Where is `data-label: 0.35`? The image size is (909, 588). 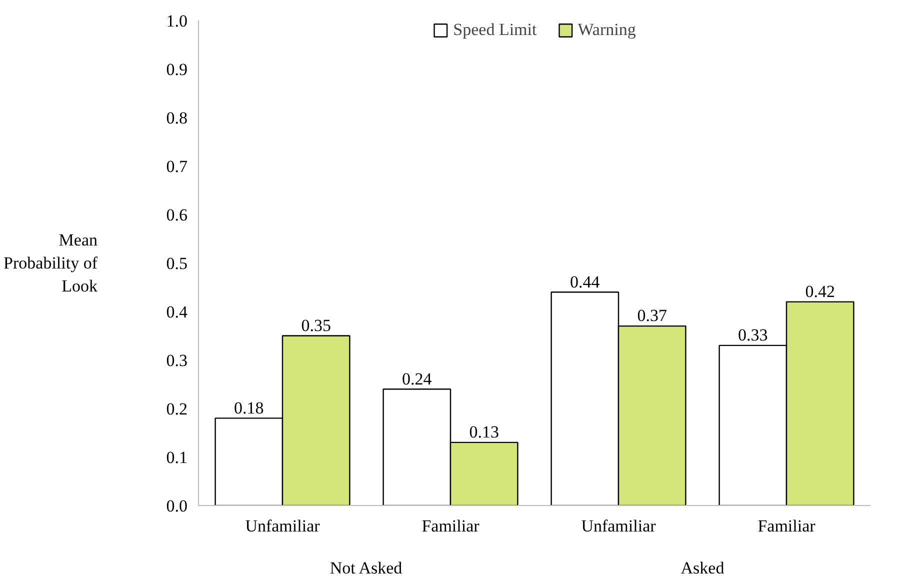 data-label: 0.35 is located at coordinates (316, 325).